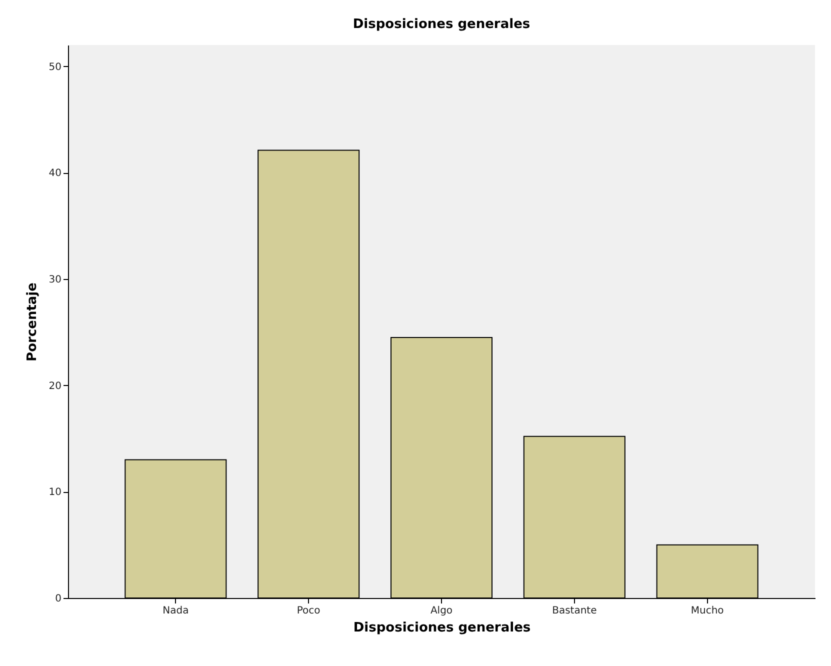 Image resolution: width=831 pixels, height=666 pixels. What do you see at coordinates (707, 611) in the screenshot?
I see `x-tick-label: Mucho` at bounding box center [707, 611].